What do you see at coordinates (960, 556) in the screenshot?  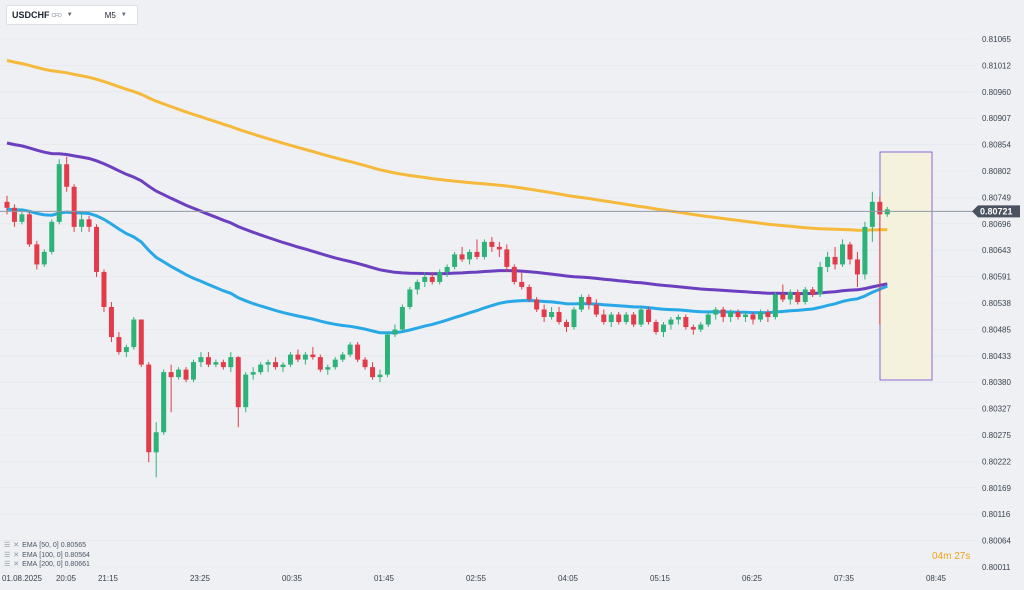 I see `countdown-seconds: 27` at bounding box center [960, 556].